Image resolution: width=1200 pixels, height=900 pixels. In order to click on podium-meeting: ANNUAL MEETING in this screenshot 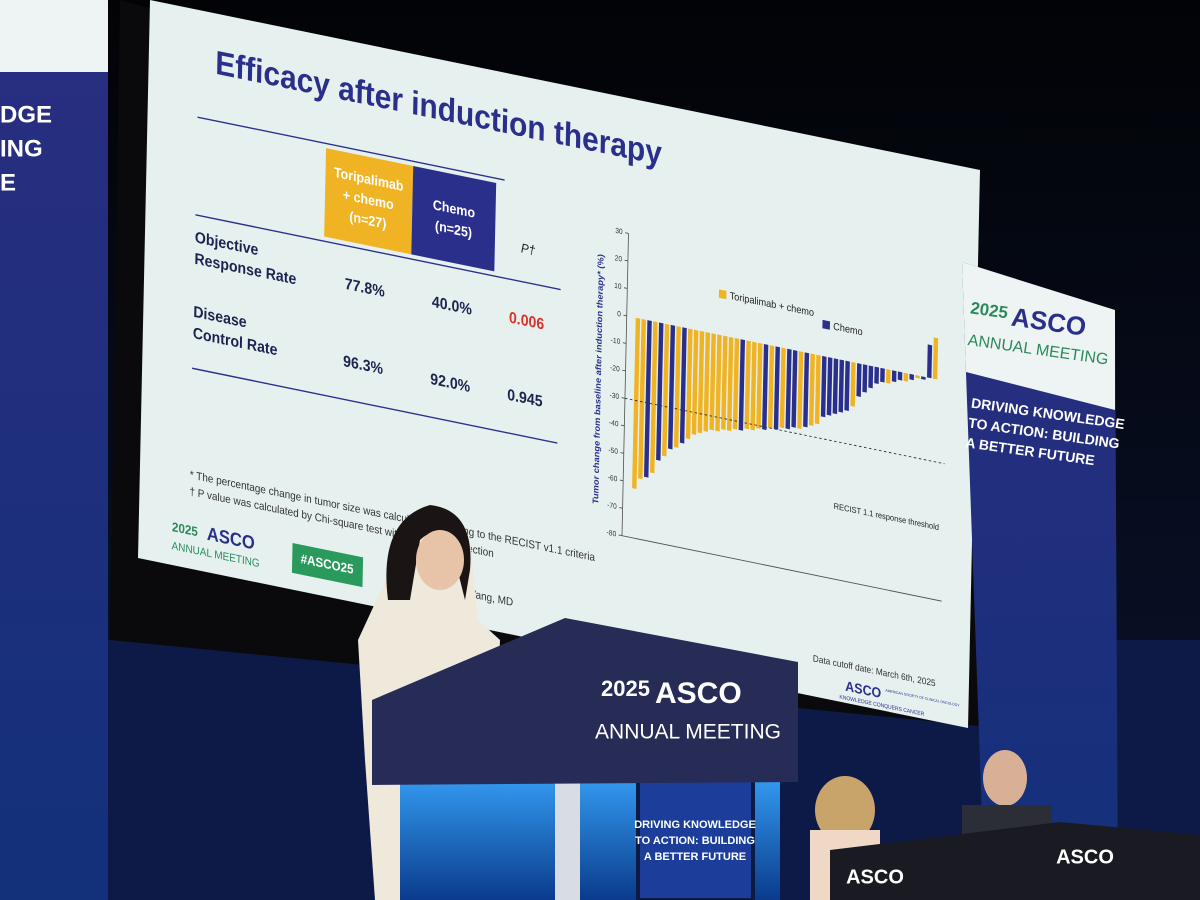, I will do `click(688, 732)`.